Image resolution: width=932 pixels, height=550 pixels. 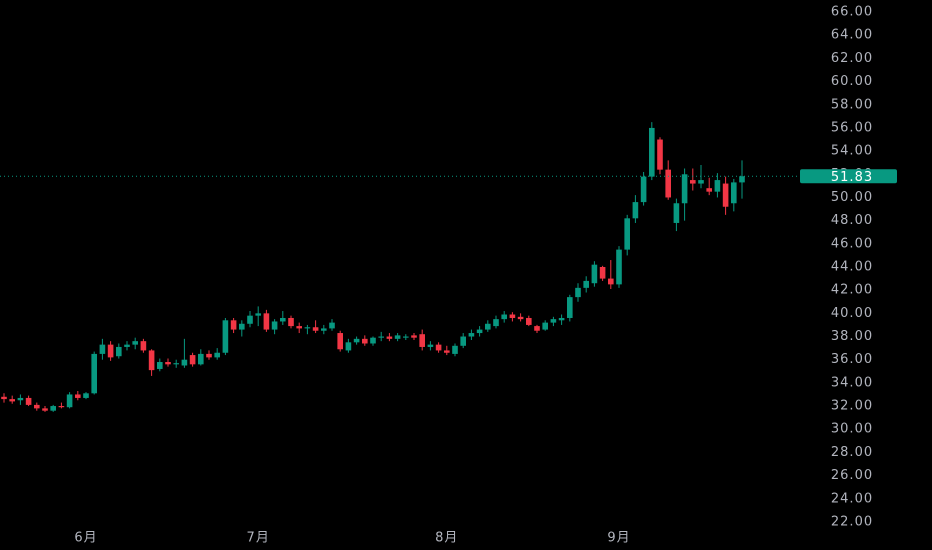 I want to click on y-tick-label: 54.00, so click(x=852, y=151).